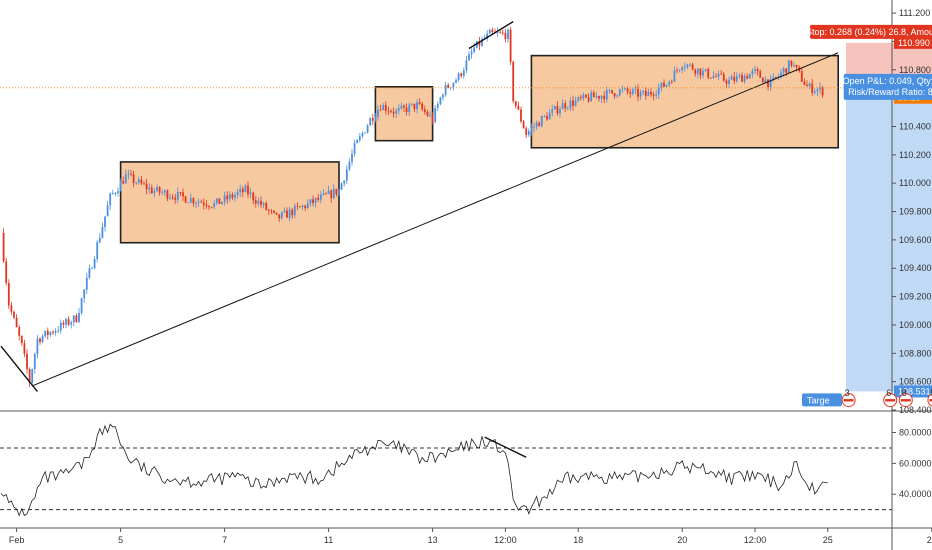 Image resolution: width=932 pixels, height=550 pixels. Describe the element at coordinates (931, 393) in the screenshot. I see `event-count: 5` at that location.